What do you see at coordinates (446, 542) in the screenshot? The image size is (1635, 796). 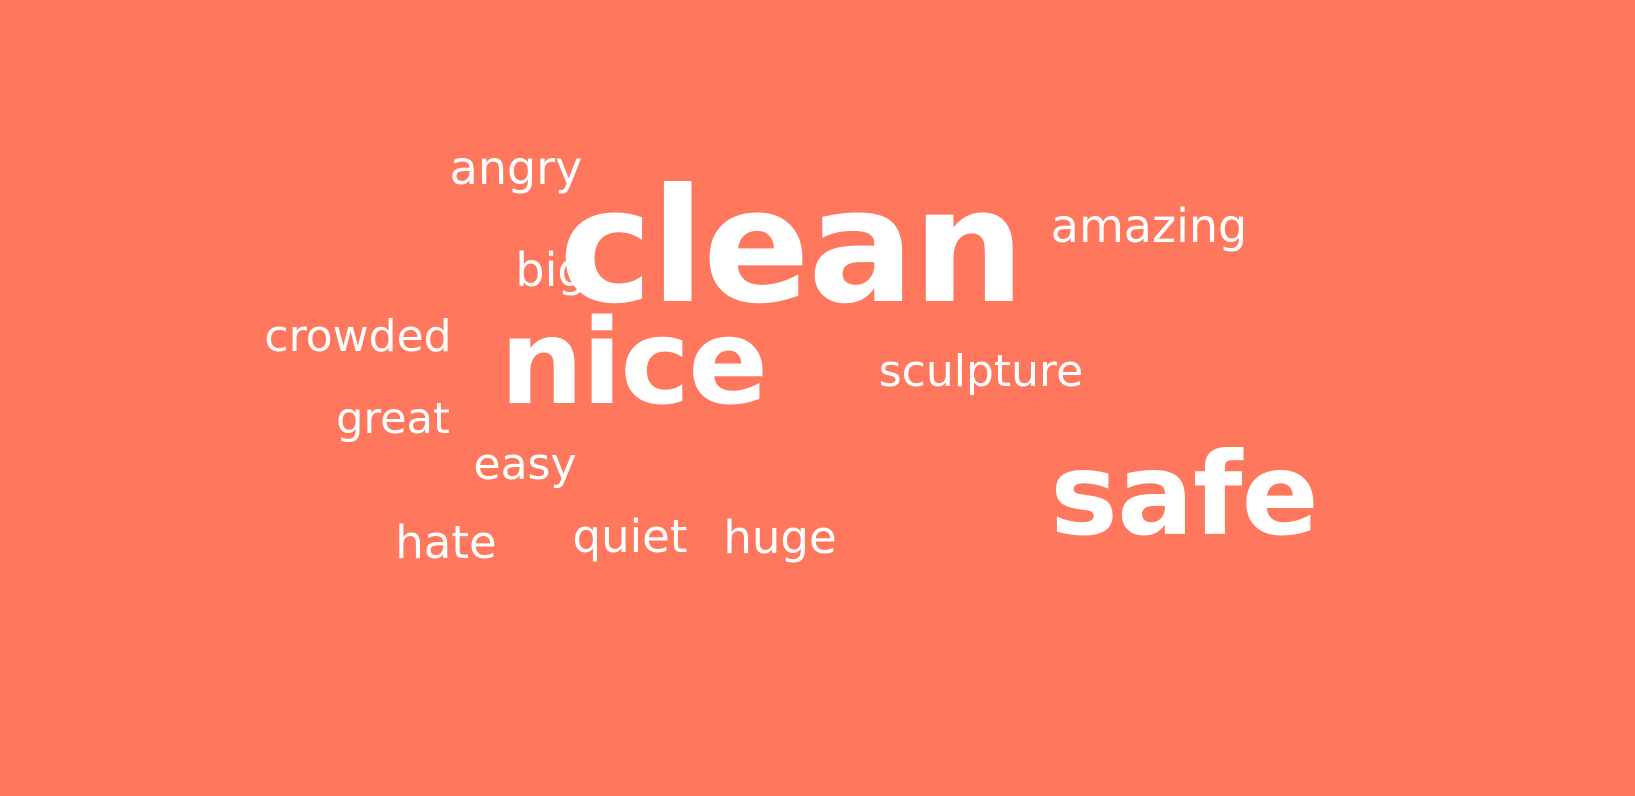 I see `word-hate: hate` at bounding box center [446, 542].